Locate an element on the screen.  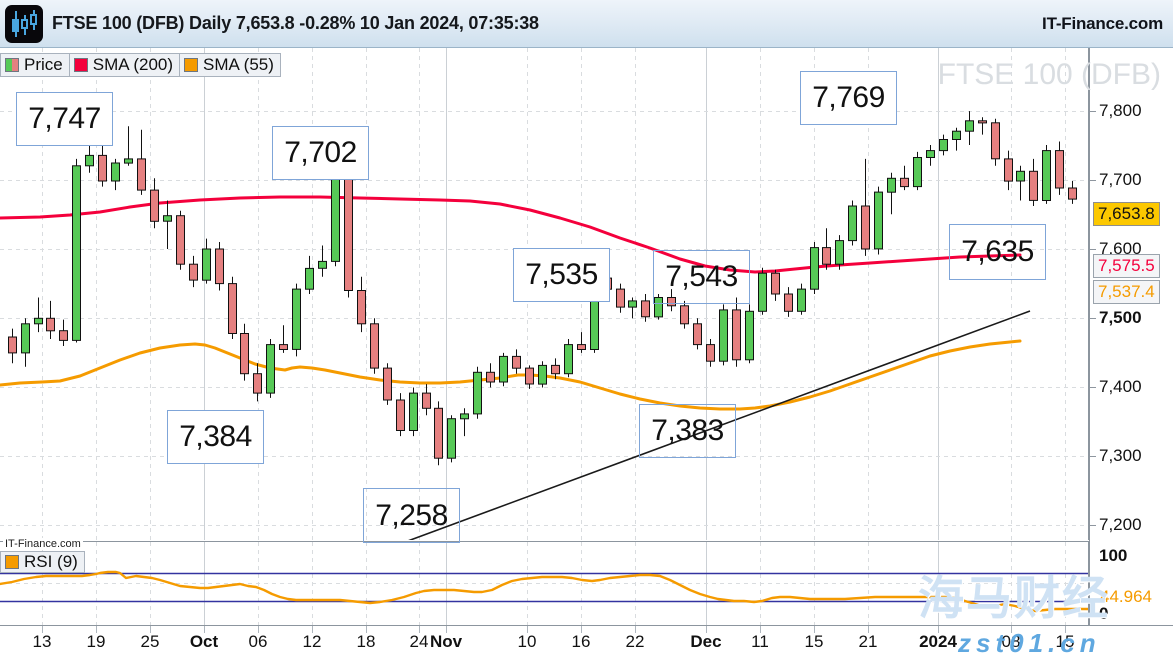
annotation-label: 7,384 is located at coordinates (215, 436).